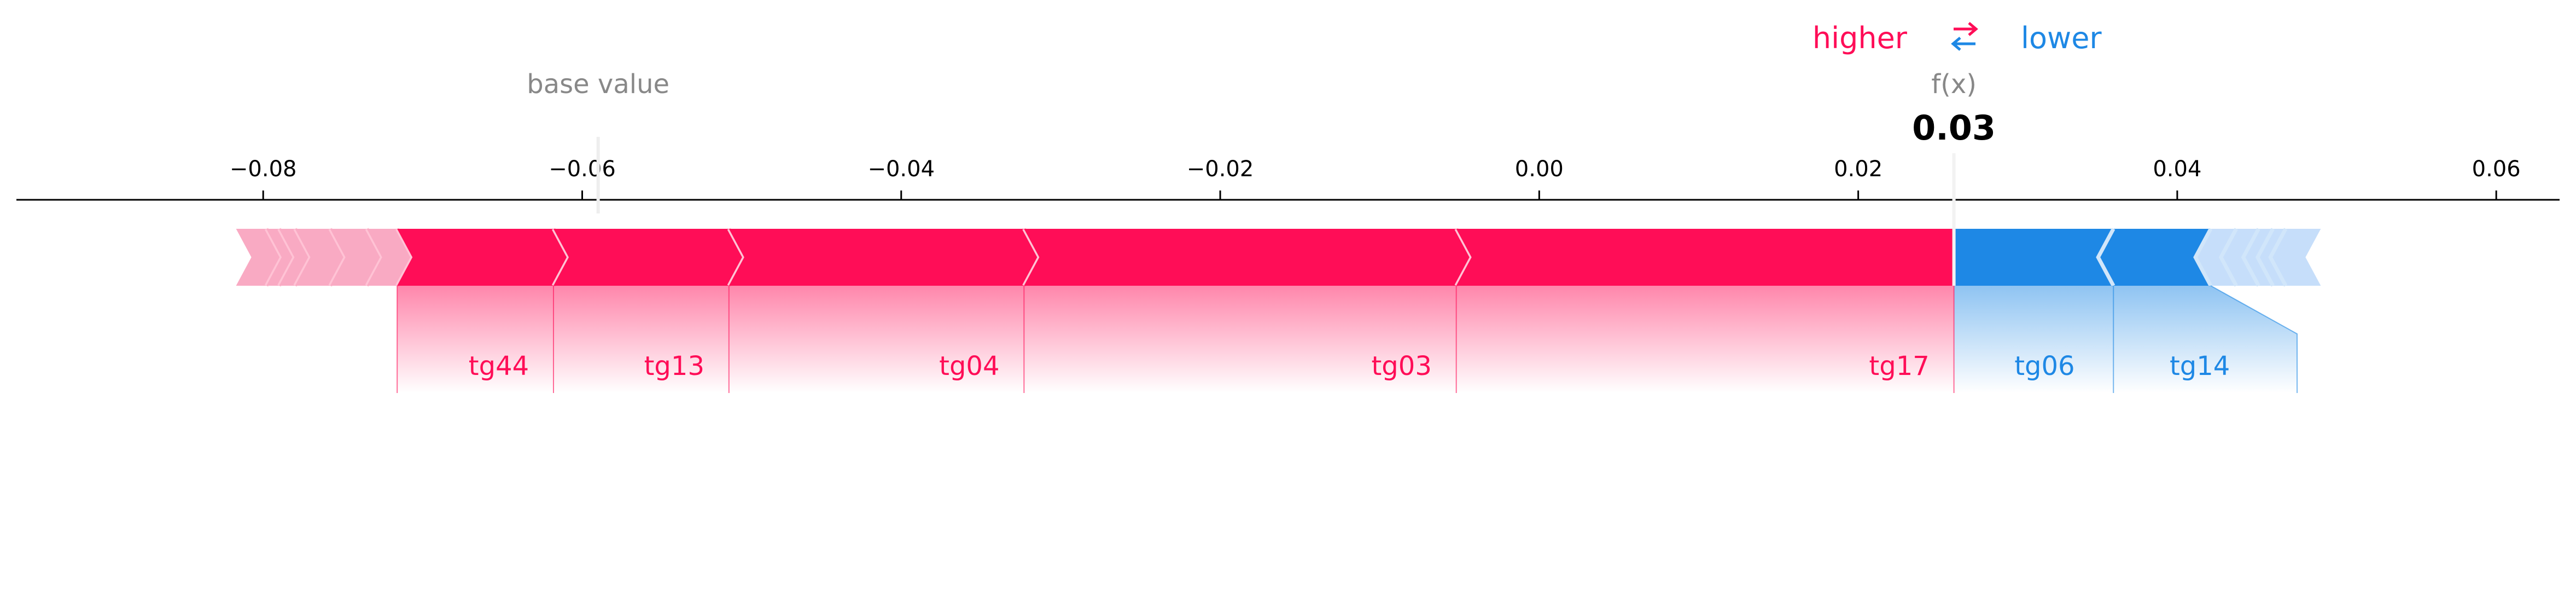  What do you see at coordinates (2177, 169) in the screenshot?
I see `x-tick-label: 0.04` at bounding box center [2177, 169].